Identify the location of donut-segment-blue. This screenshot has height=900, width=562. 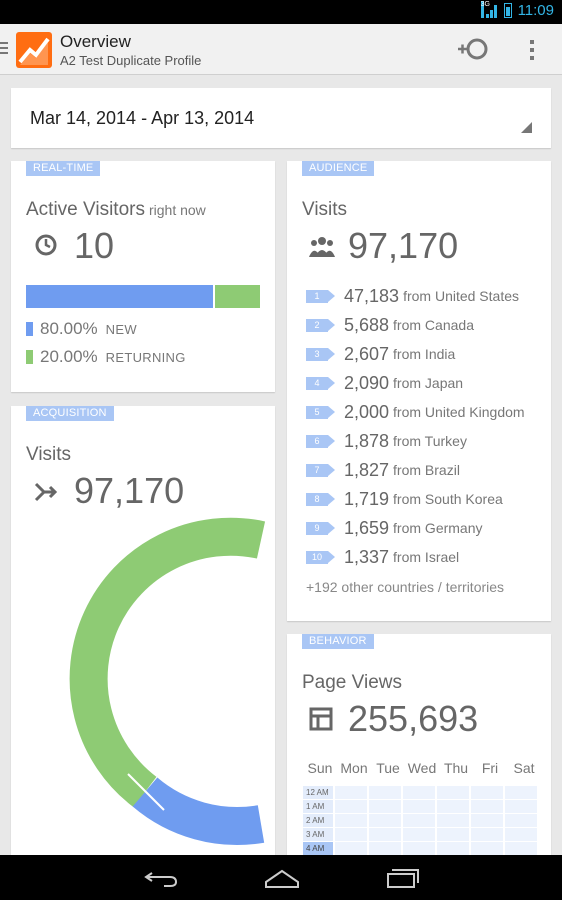
(198, 811).